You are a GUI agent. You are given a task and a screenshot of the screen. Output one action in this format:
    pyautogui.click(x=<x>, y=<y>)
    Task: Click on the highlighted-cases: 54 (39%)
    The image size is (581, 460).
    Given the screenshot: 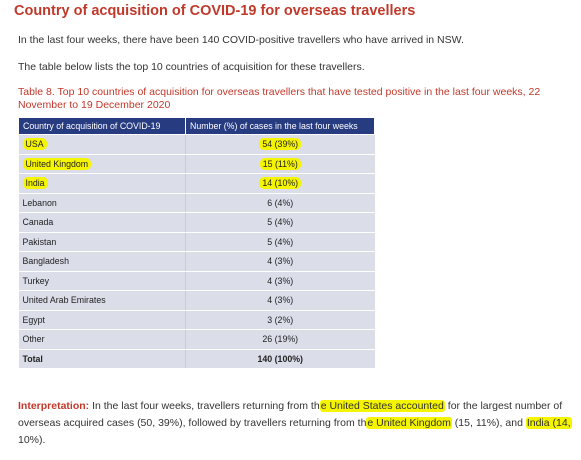 What is the action you would take?
    pyautogui.click(x=280, y=144)
    